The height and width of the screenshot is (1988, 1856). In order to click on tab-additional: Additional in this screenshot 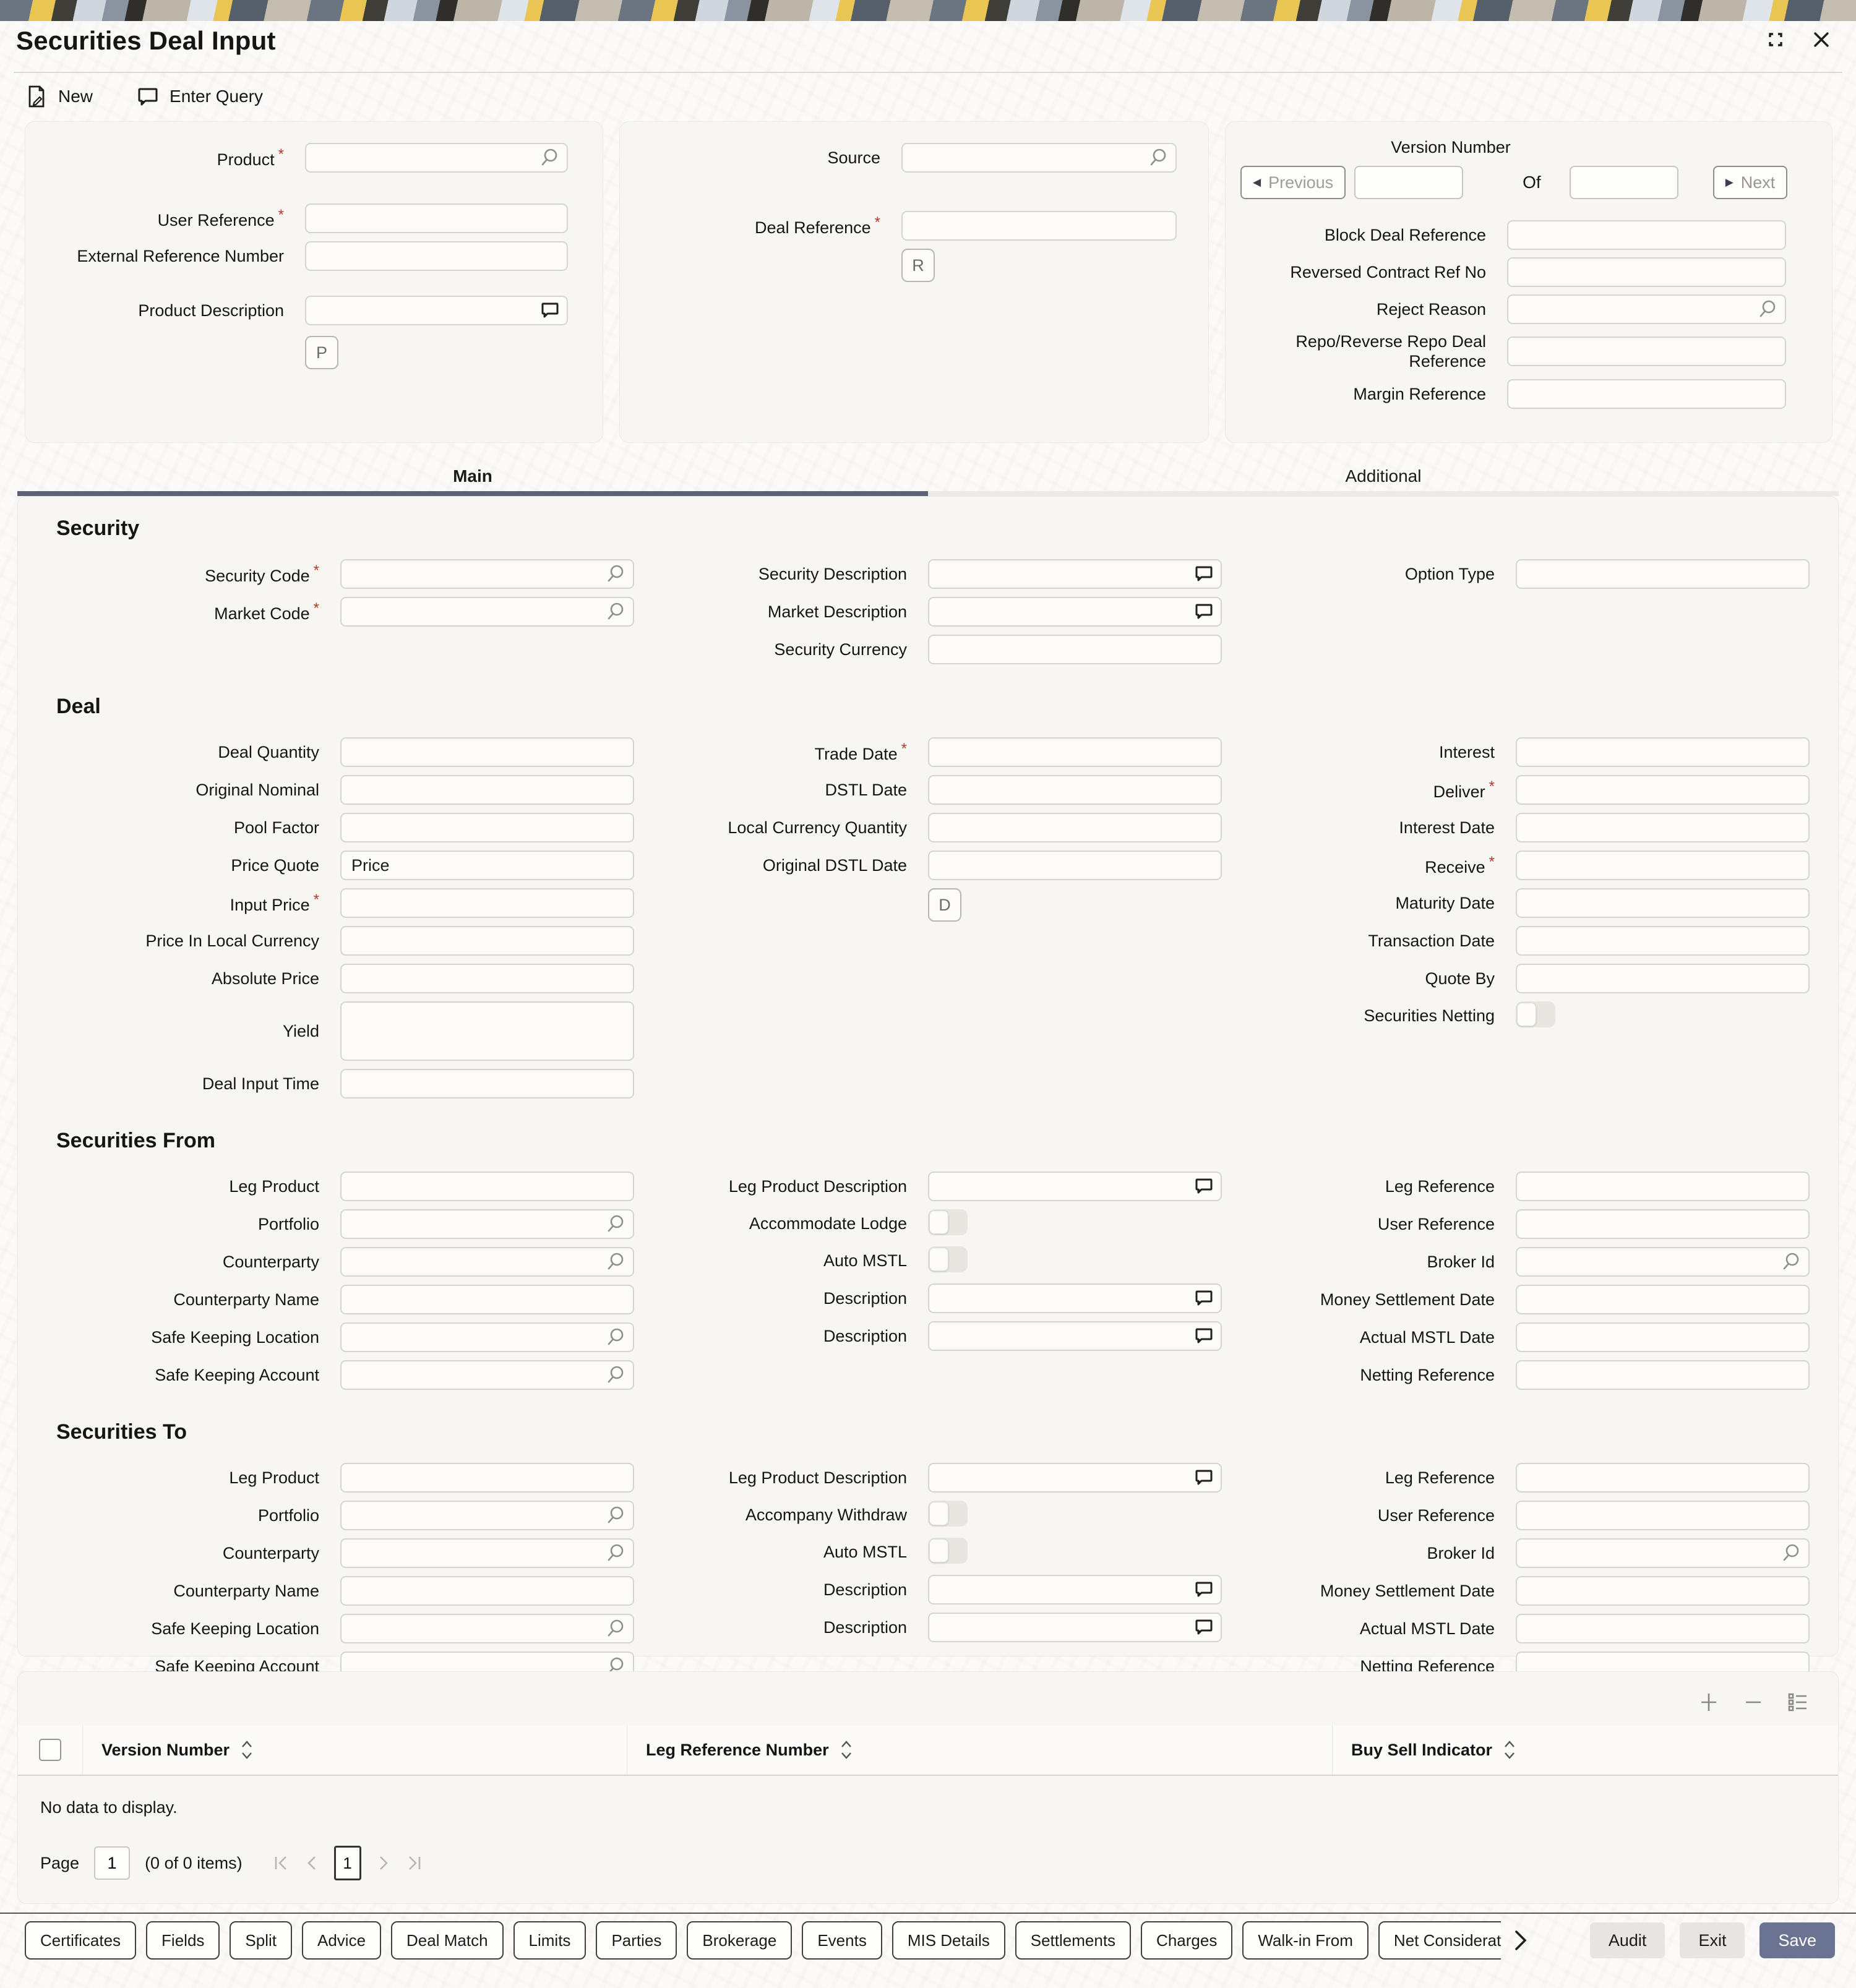, I will do `click(1383, 478)`.